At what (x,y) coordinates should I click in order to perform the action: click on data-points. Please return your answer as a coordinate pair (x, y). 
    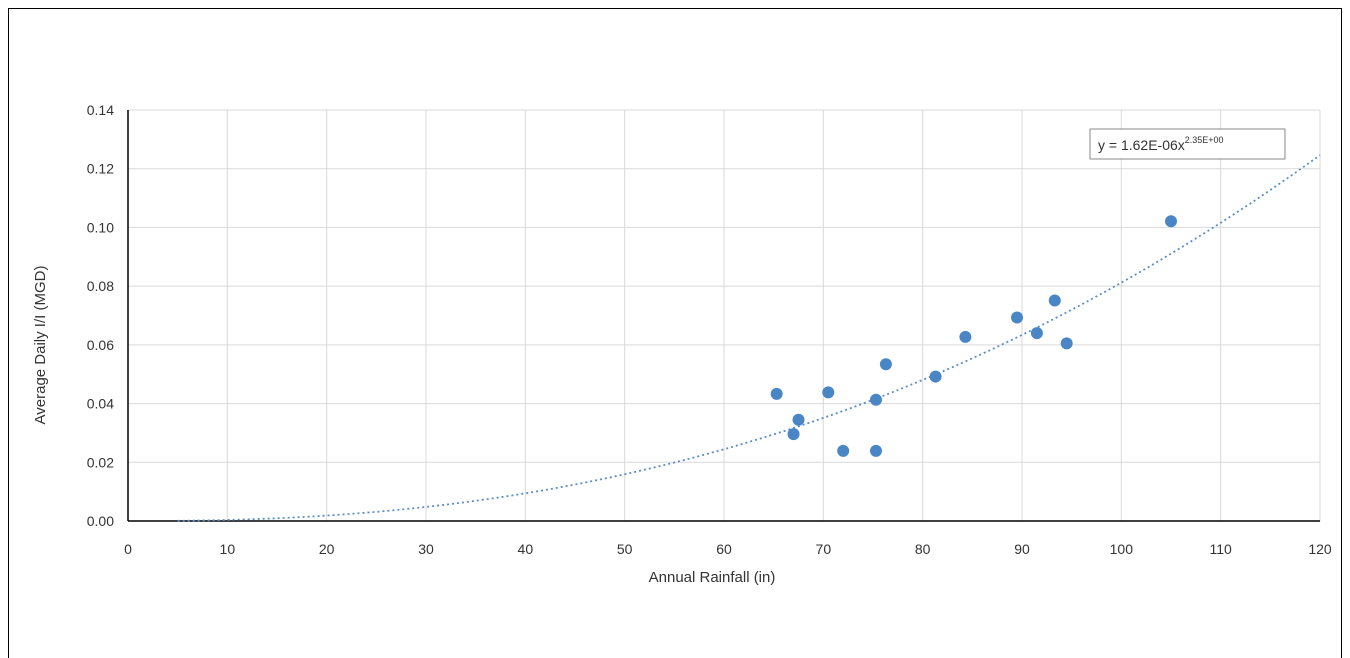
    Looking at the image, I should click on (973, 336).